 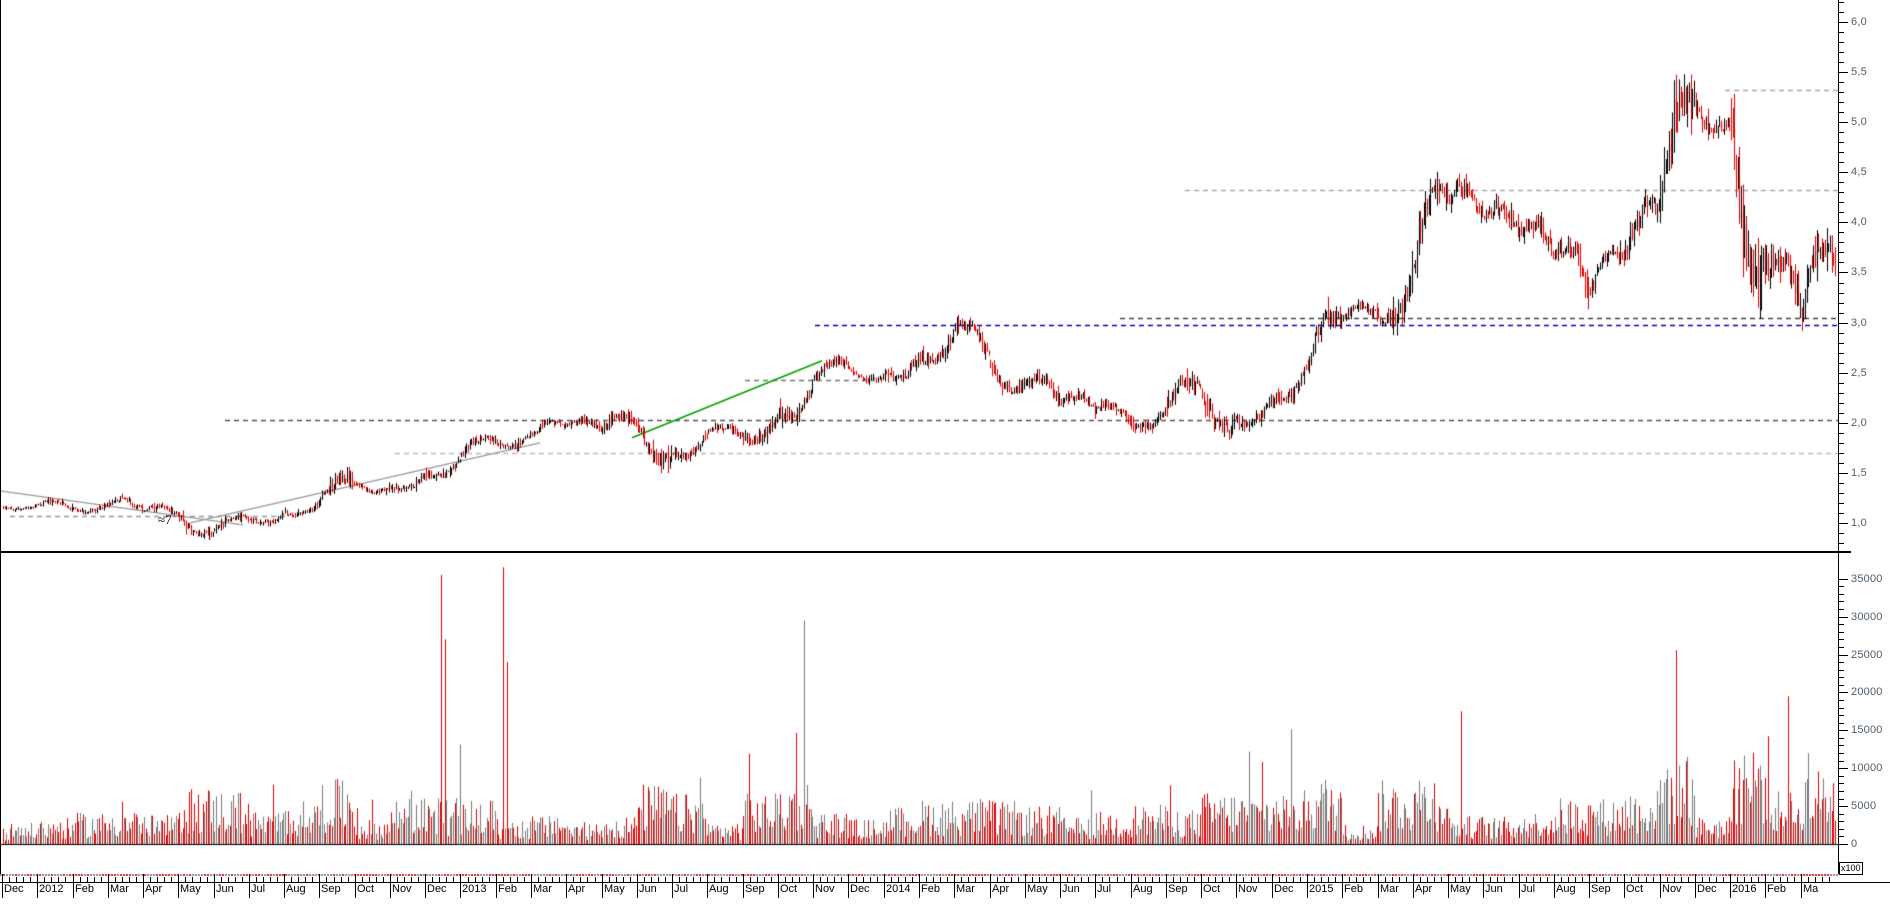 I want to click on value-axis-label: 4,5, so click(x=1859, y=172).